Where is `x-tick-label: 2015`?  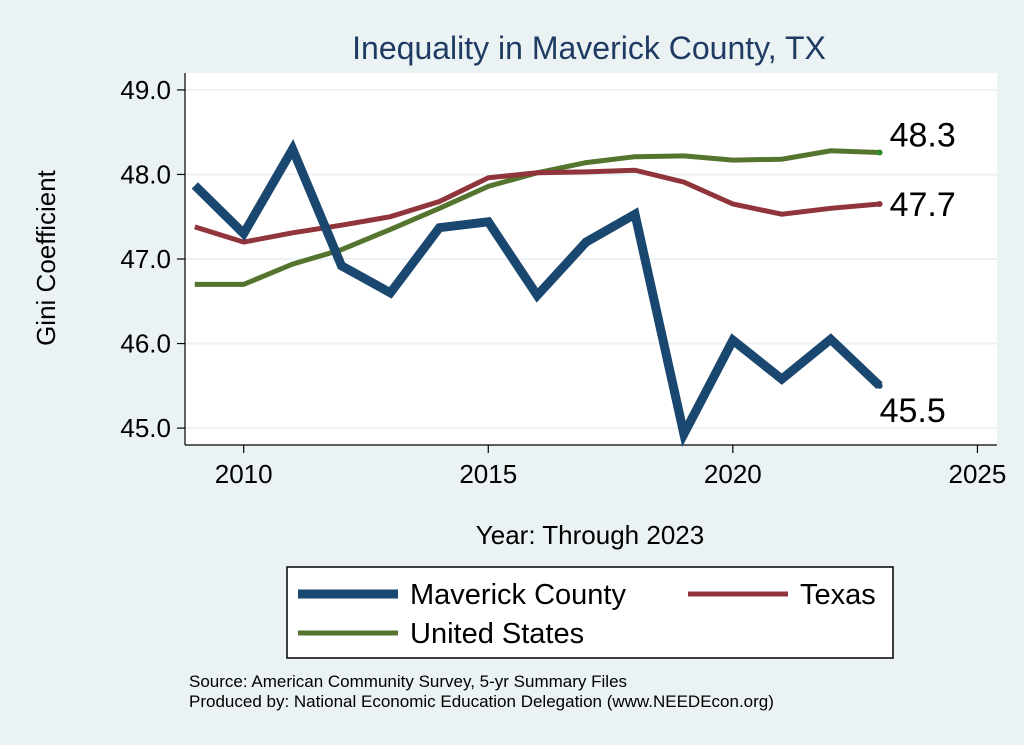
x-tick-label: 2015 is located at coordinates (488, 474).